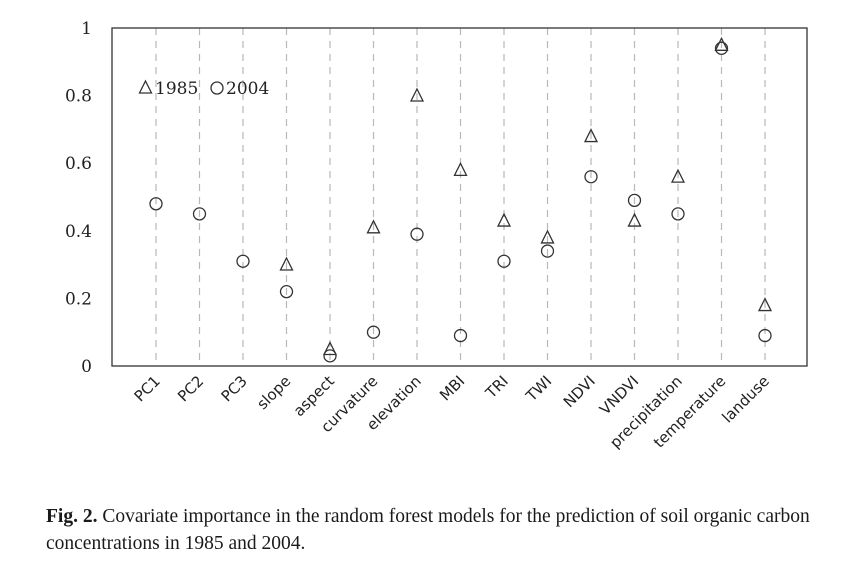  Describe the element at coordinates (86, 29) in the screenshot. I see `y-tick-label: 1` at that location.